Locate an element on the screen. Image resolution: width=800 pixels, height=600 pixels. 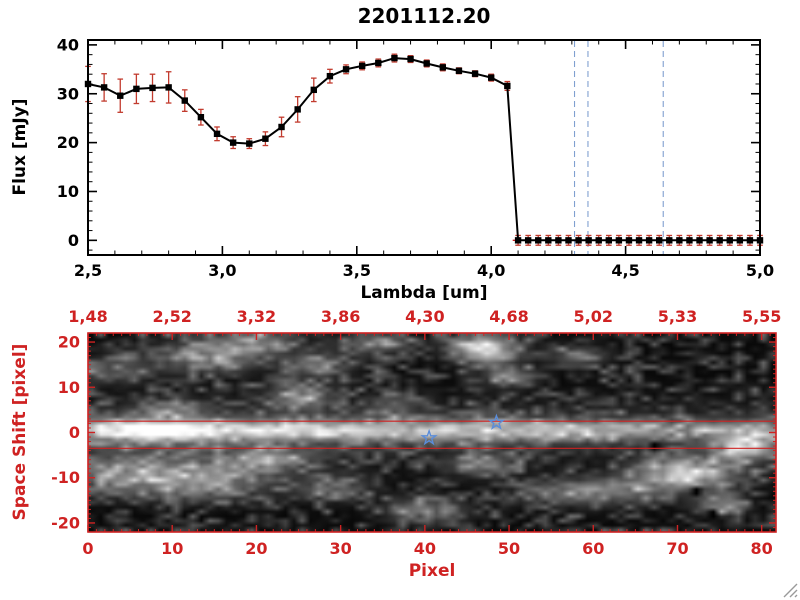
pixel-tick-label: 40 is located at coordinates (425, 548).